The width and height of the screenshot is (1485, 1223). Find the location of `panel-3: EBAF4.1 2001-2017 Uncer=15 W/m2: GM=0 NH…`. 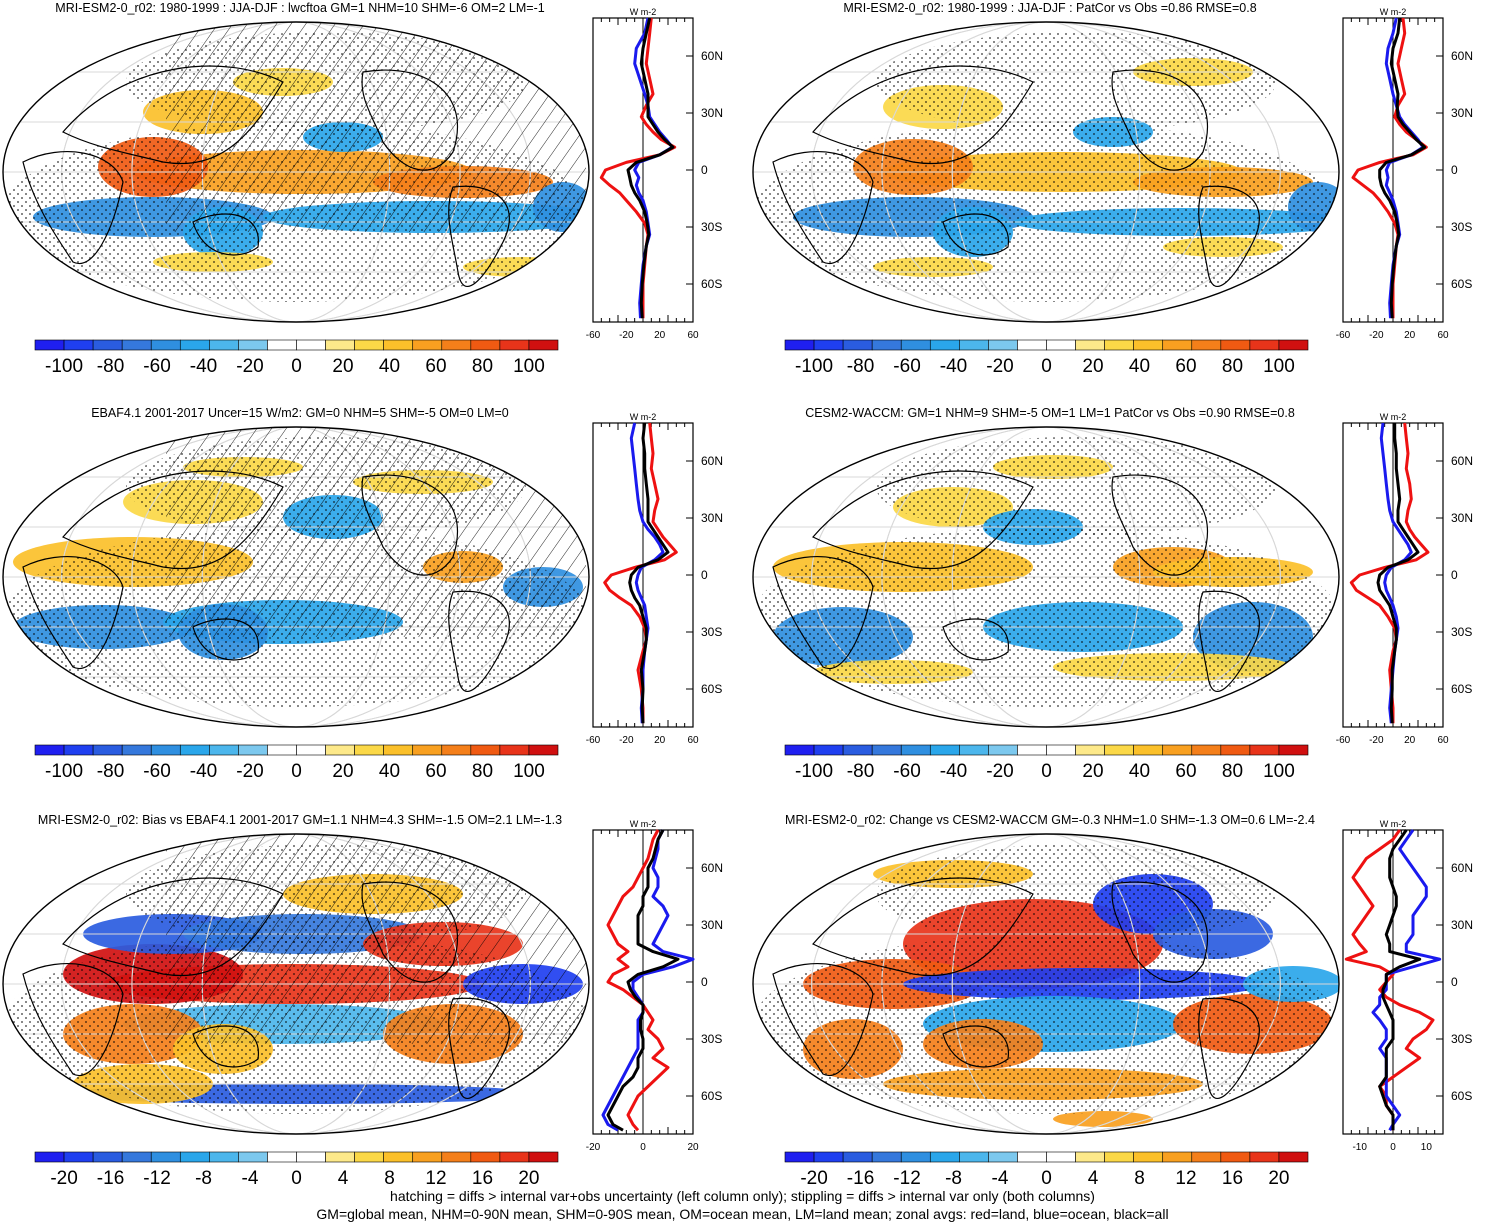

panel-3: EBAF4.1 2001-2017 Uncer=15 W/m2: GM=0 NH… is located at coordinates (362, 594).